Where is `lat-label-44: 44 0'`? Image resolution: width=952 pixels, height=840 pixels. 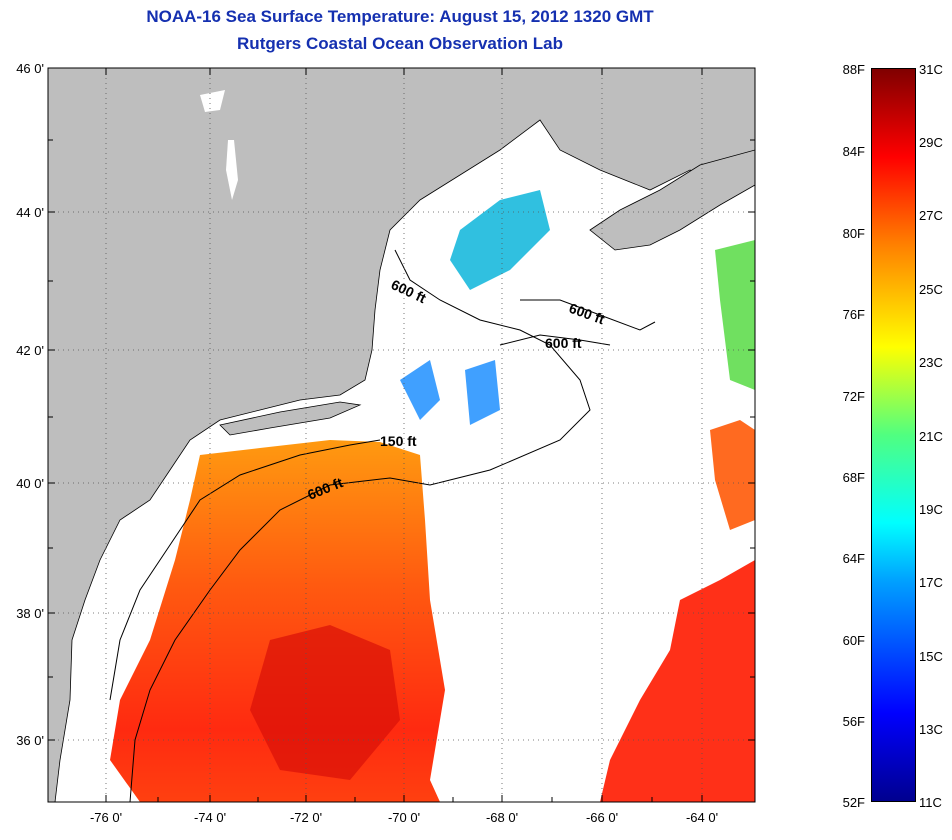 lat-label-44: 44 0' is located at coordinates (30, 212).